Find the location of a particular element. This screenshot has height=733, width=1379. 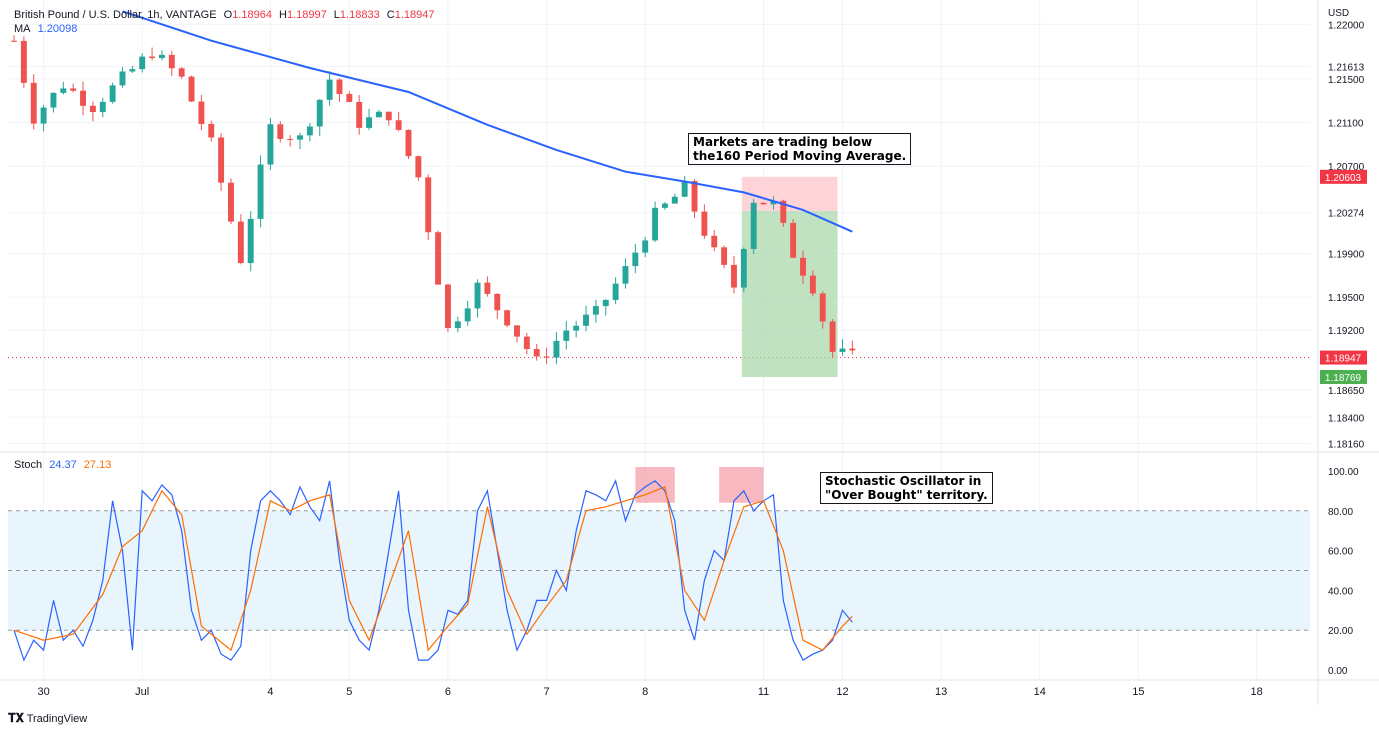

tradingview-logo: 𝐓𝐗 TradingView is located at coordinates (47, 718).